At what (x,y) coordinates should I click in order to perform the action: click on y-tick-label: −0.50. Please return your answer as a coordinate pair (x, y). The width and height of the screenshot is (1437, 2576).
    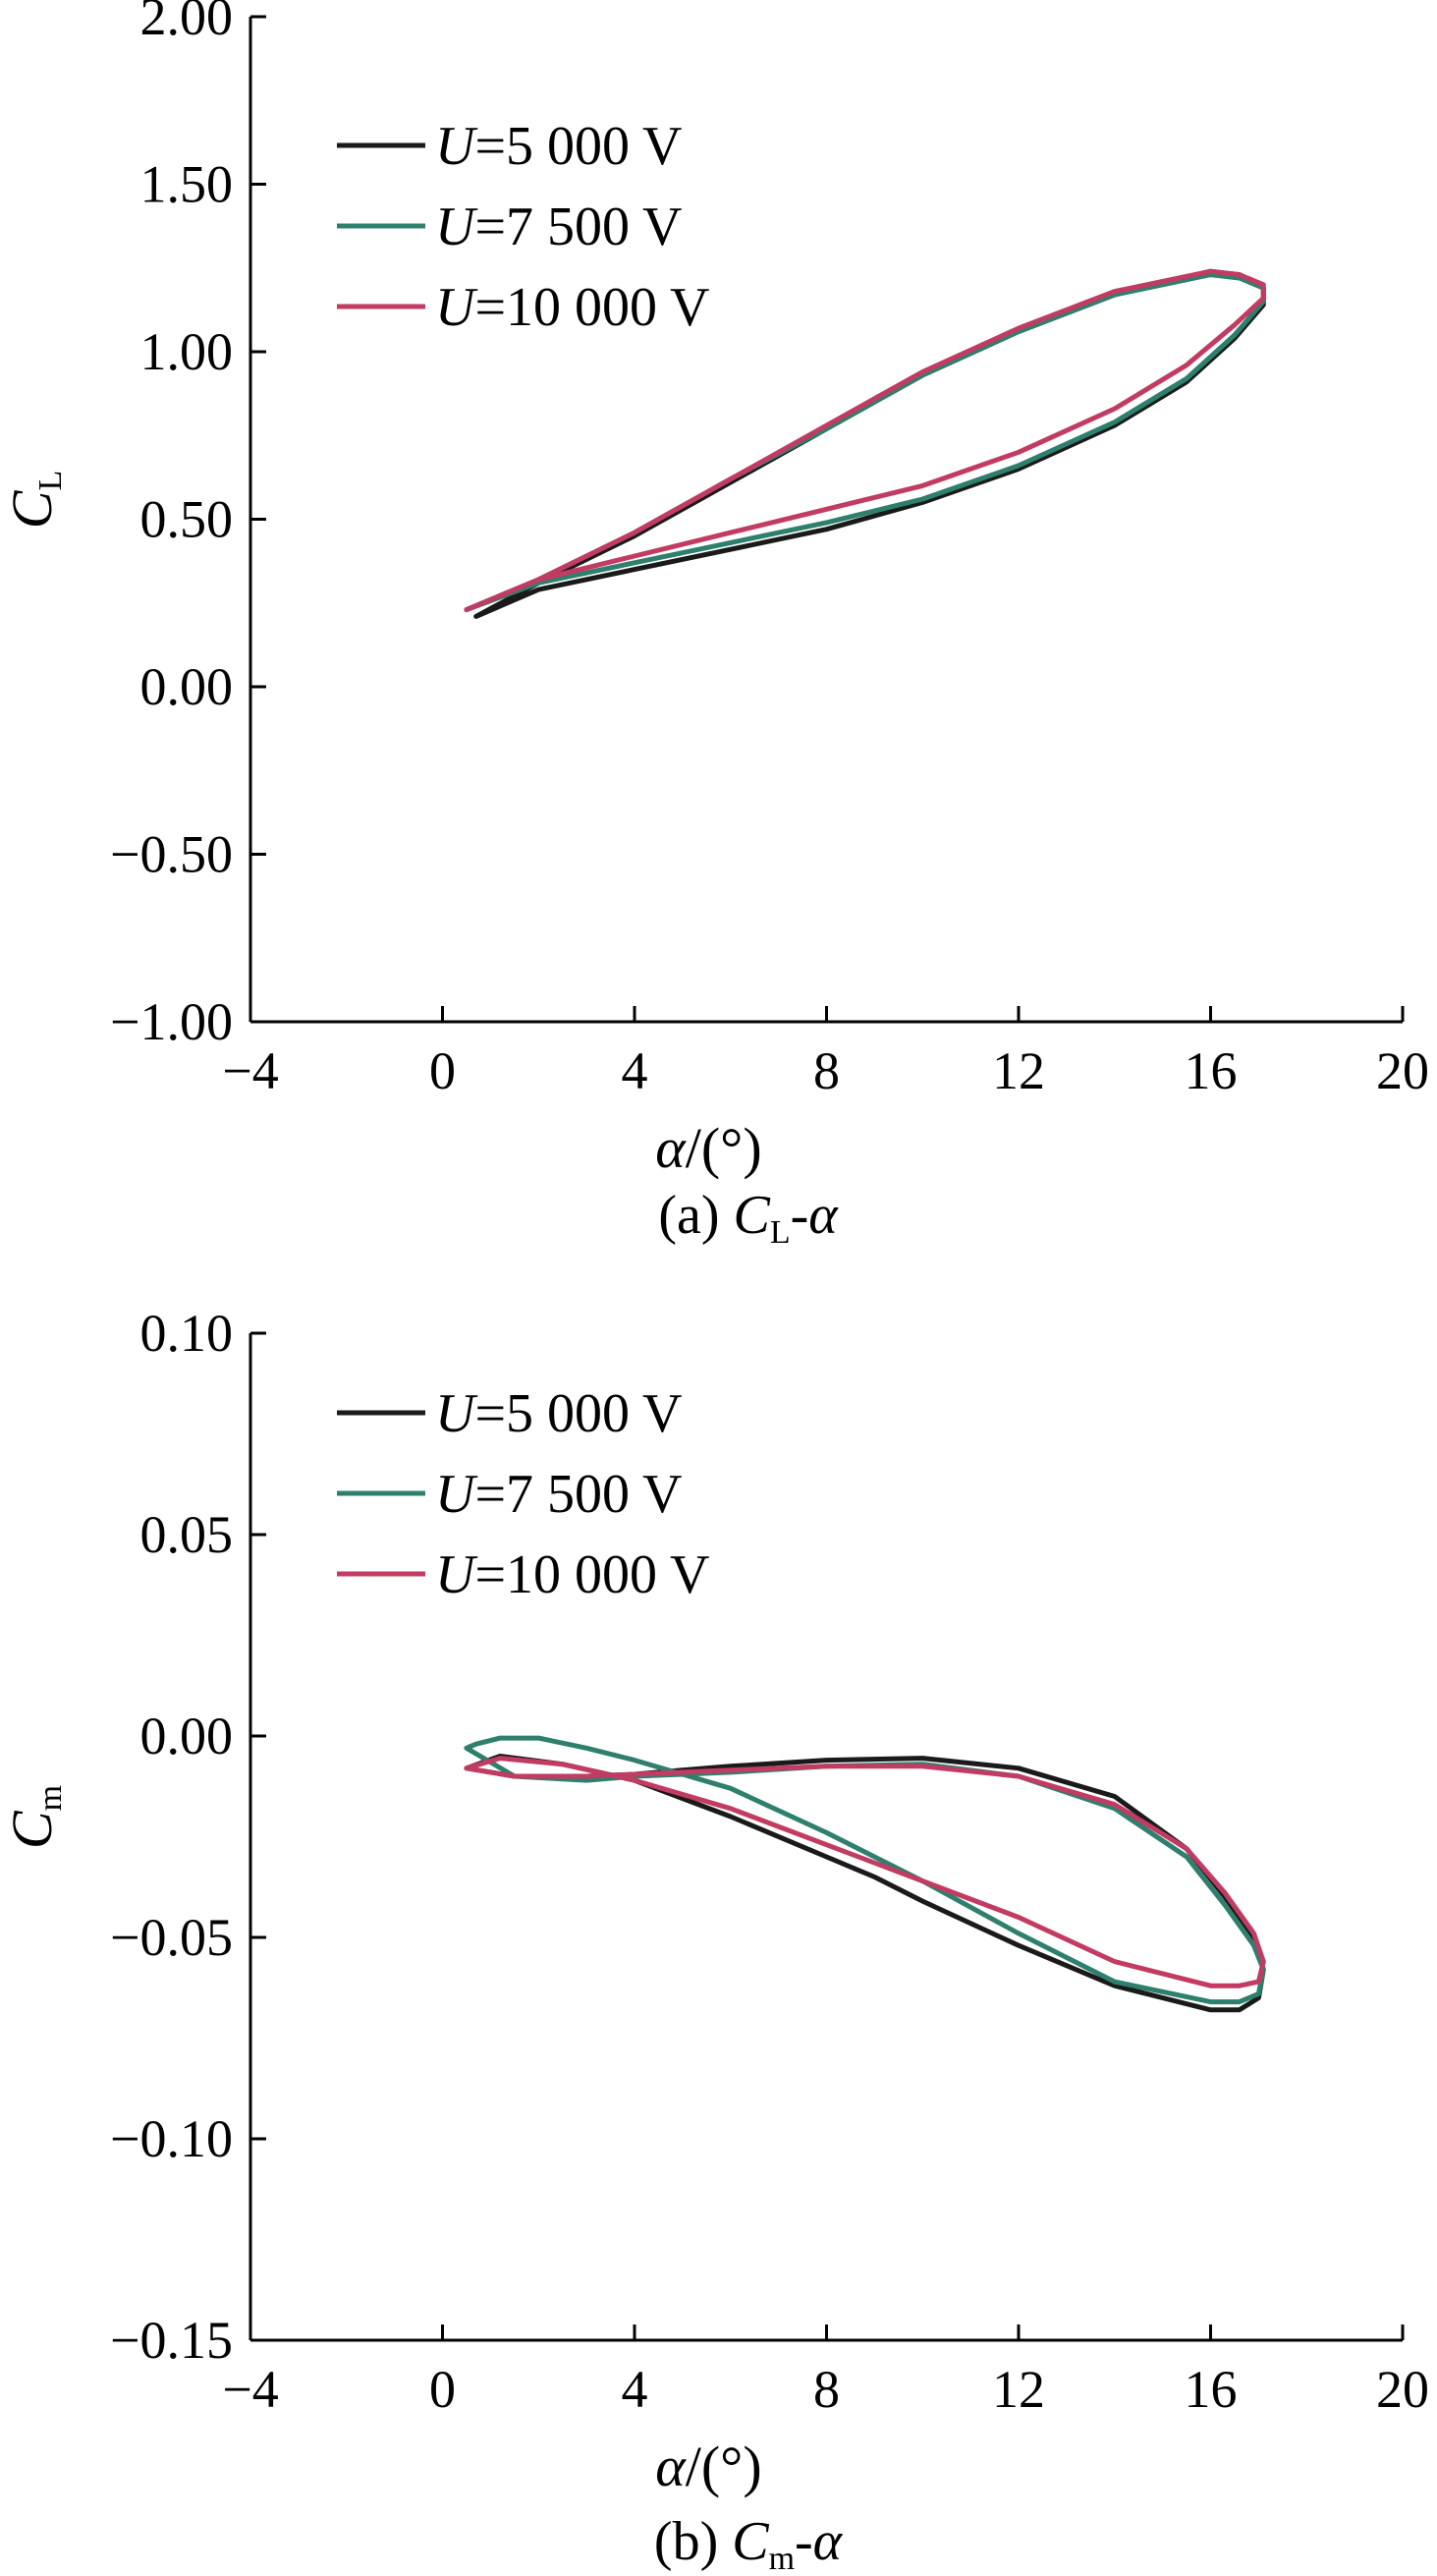
    Looking at the image, I should click on (171, 854).